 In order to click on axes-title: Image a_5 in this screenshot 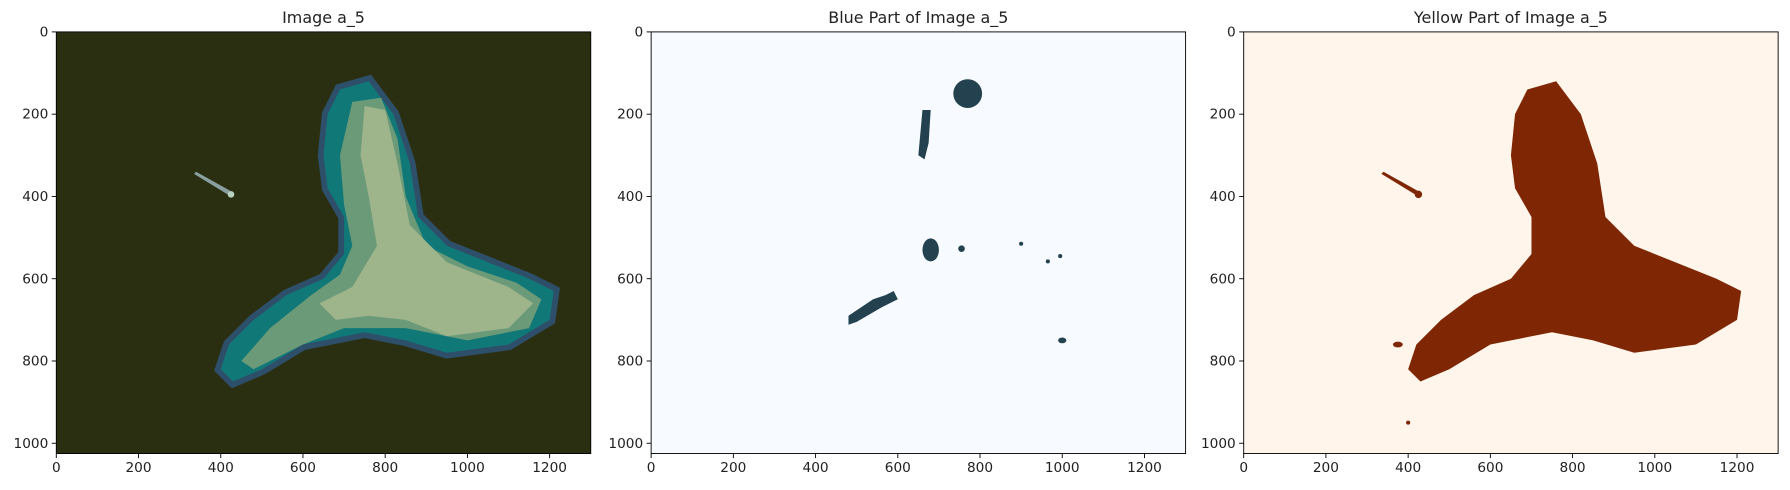, I will do `click(323, 18)`.